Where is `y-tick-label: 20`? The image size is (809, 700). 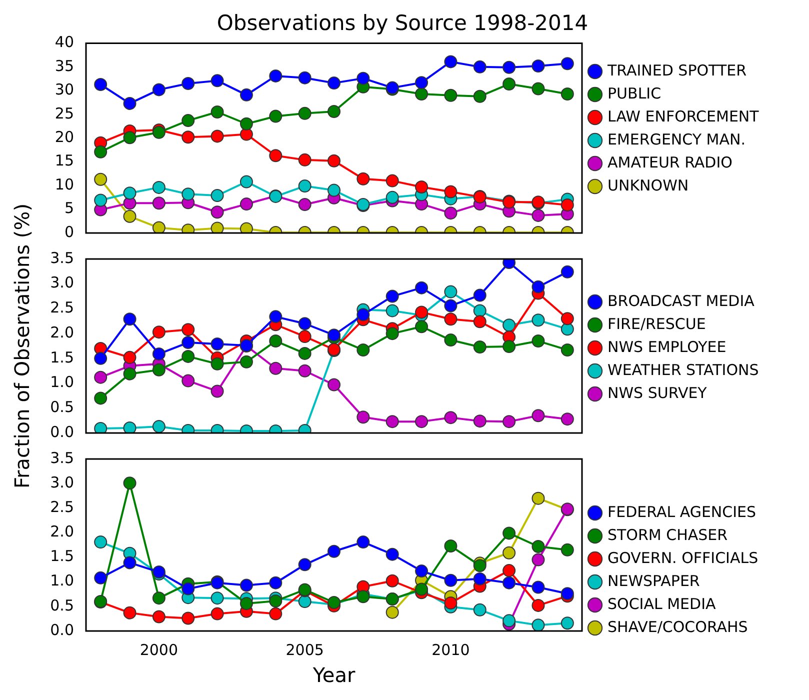
y-tick-label: 20 is located at coordinates (64, 137).